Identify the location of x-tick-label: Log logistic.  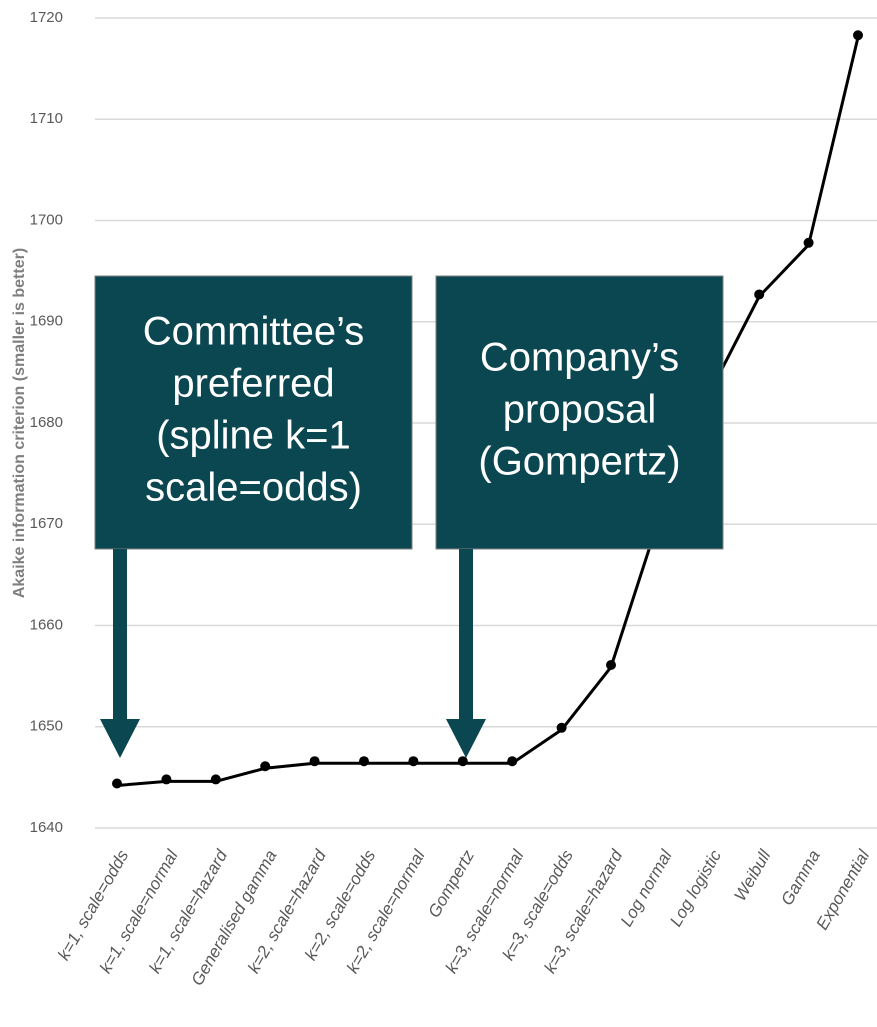
(695, 888).